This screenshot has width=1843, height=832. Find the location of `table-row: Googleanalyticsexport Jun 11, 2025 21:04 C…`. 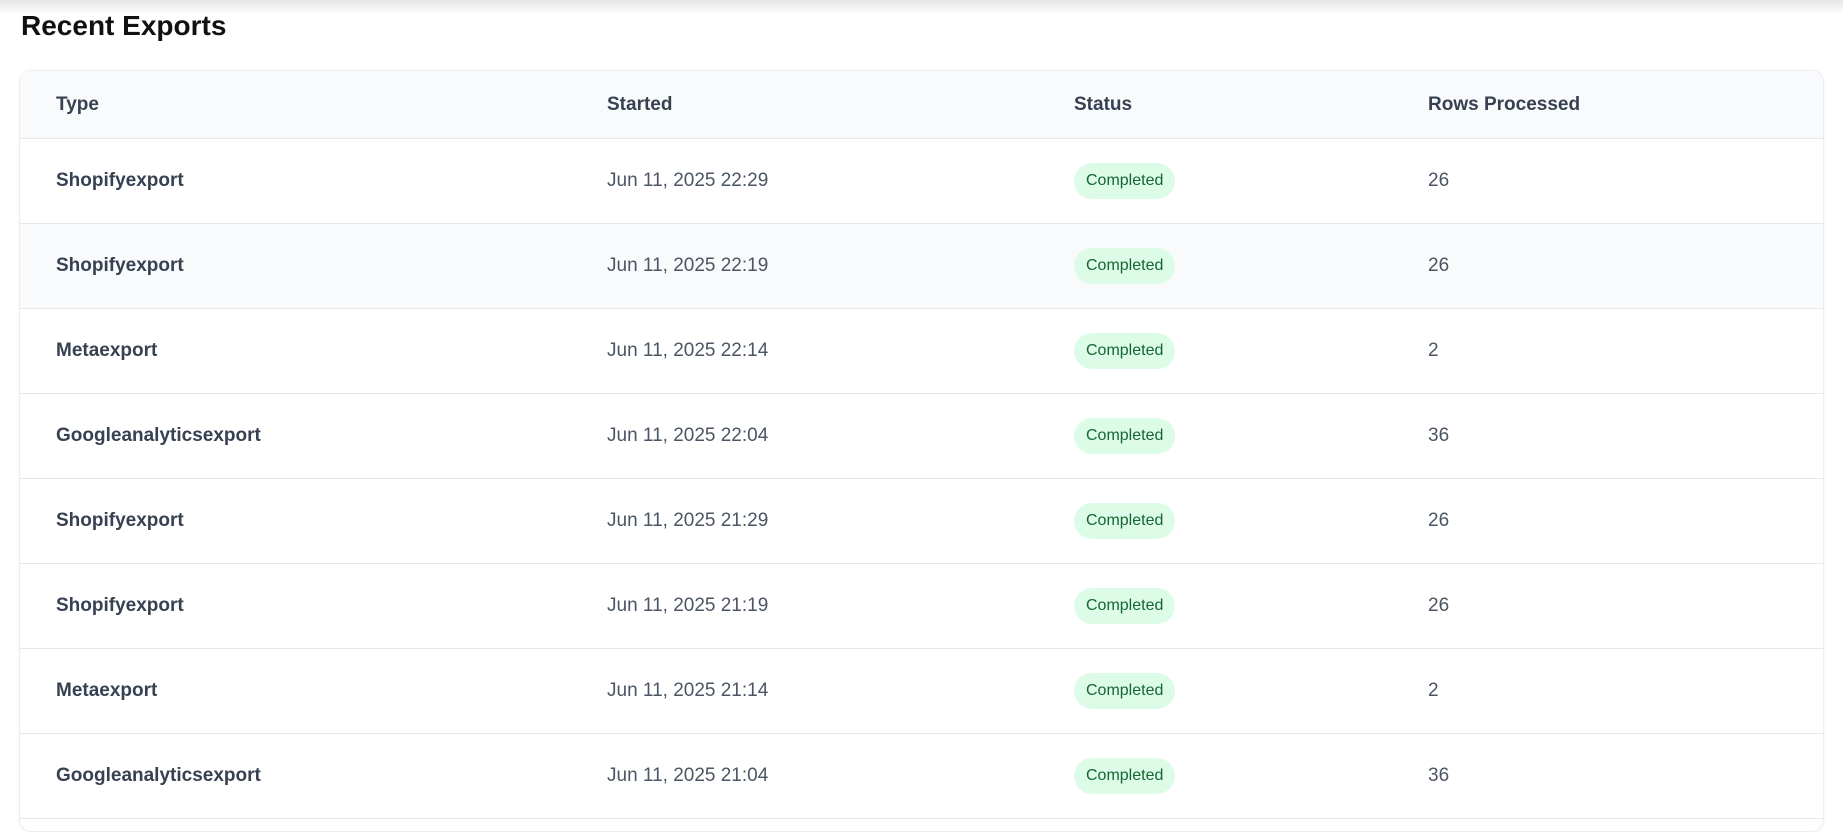

table-row: Googleanalyticsexport Jun 11, 2025 21:04 C… is located at coordinates (921, 776).